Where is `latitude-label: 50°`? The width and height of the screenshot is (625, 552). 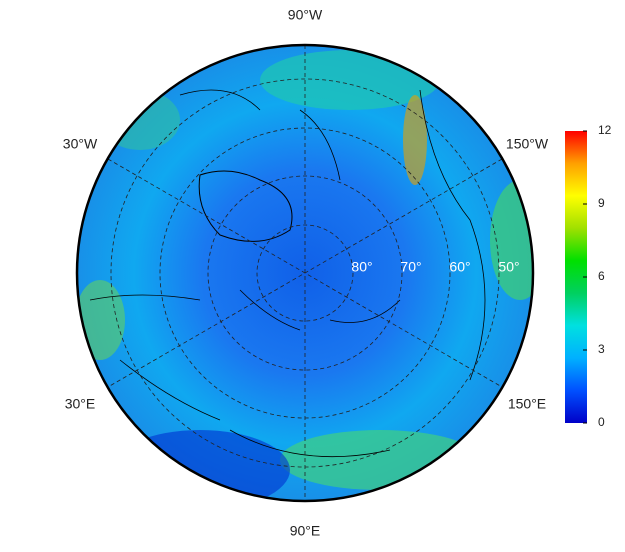 latitude-label: 50° is located at coordinates (508, 267).